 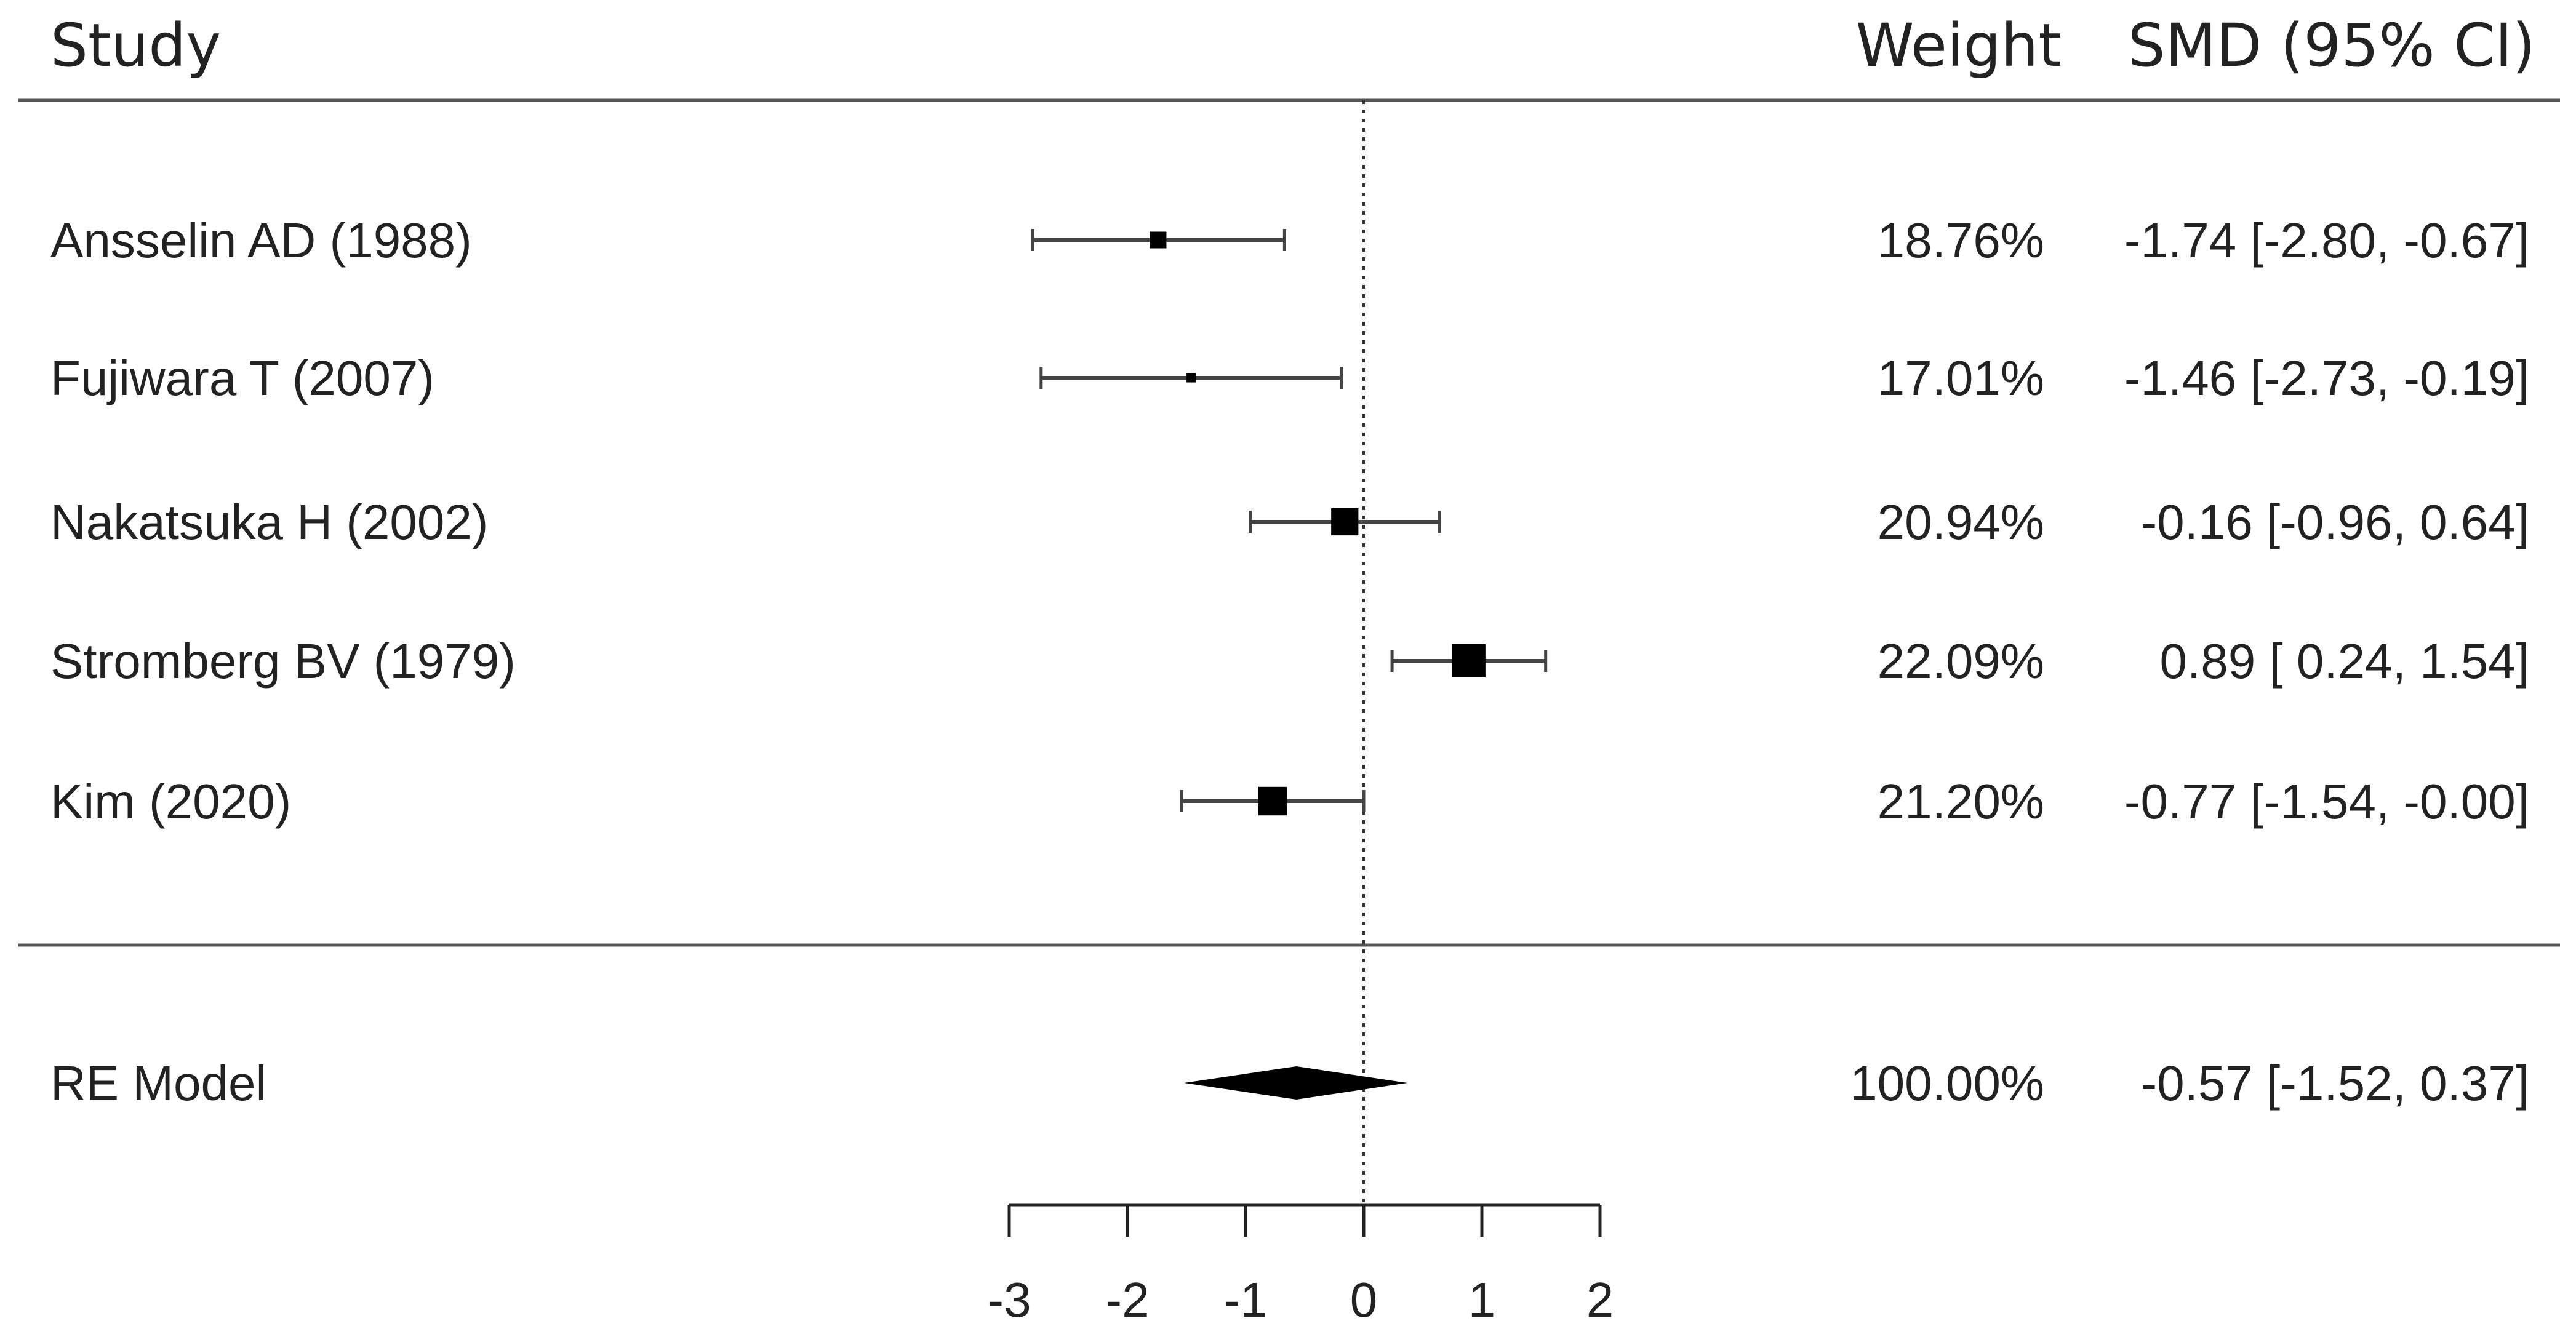 What do you see at coordinates (1364, 1299) in the screenshot?
I see `axis-tick-label: 0` at bounding box center [1364, 1299].